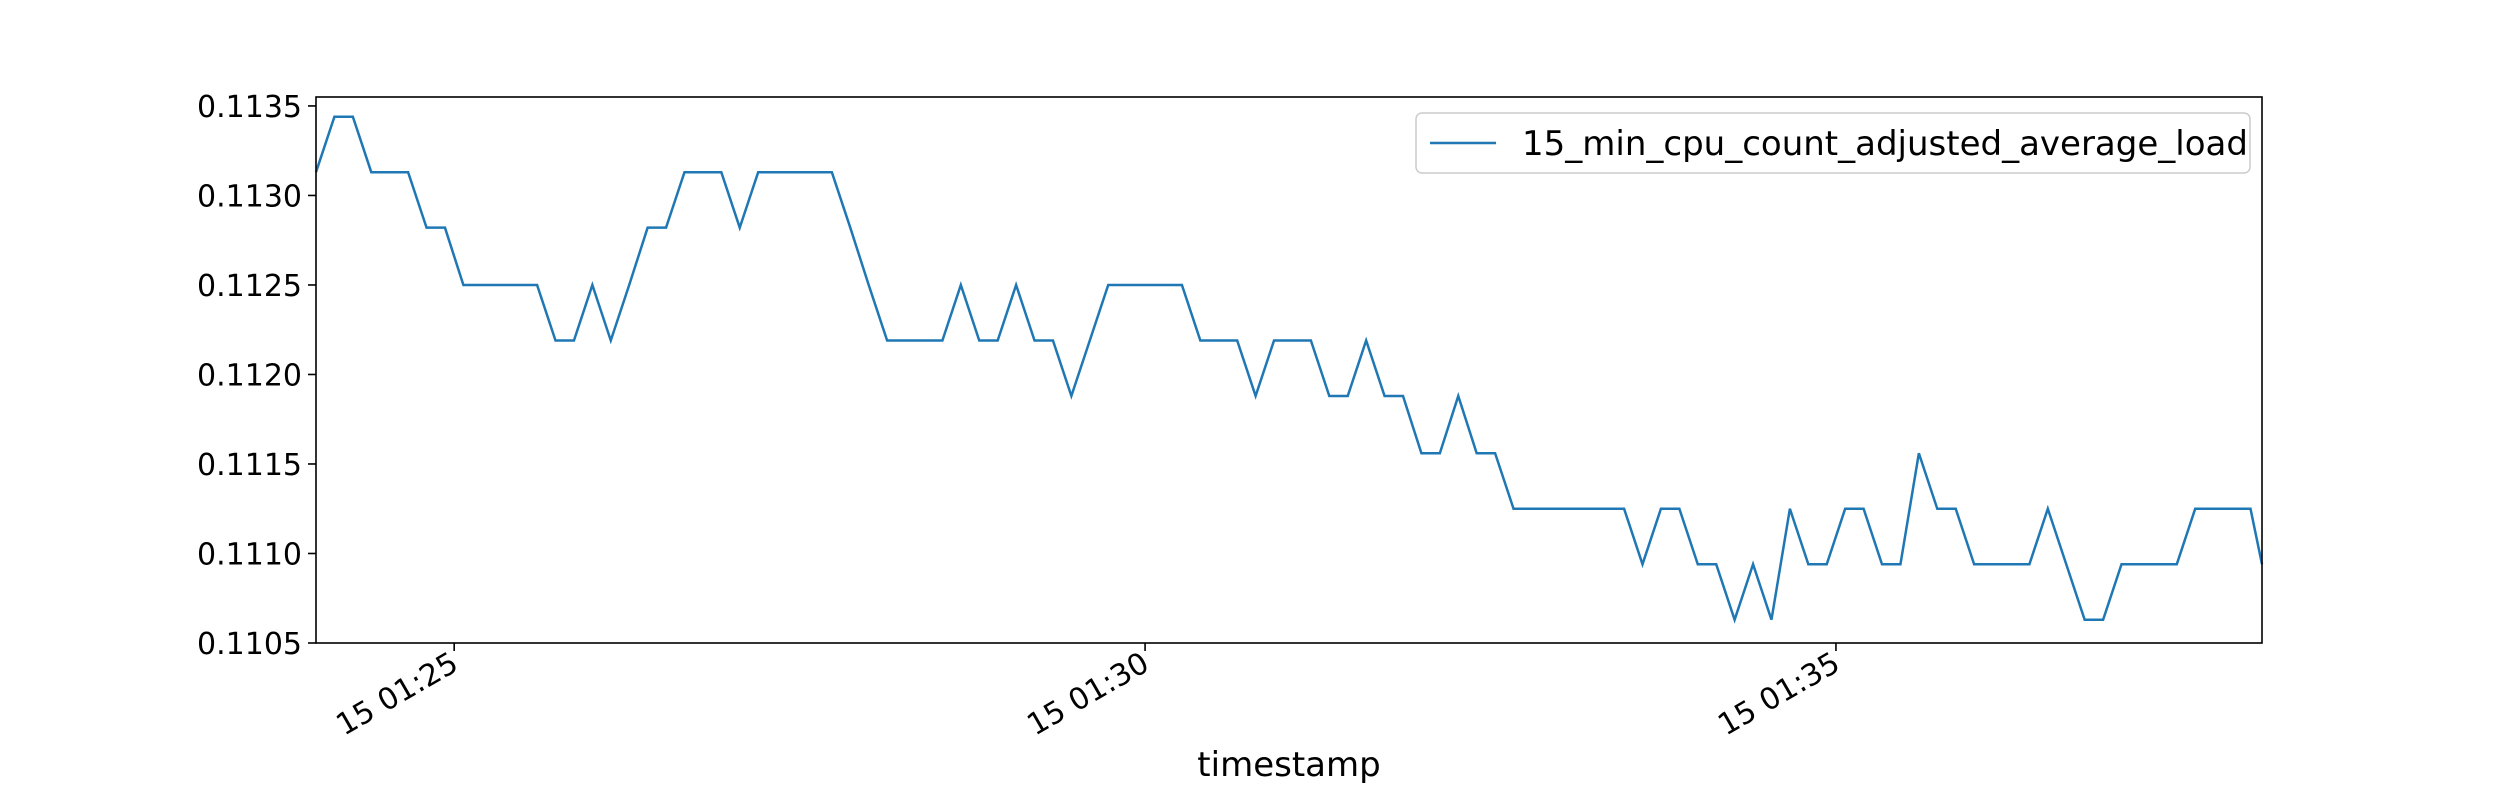  What do you see at coordinates (1885, 144) in the screenshot?
I see `legend-entry-label: 15_min_cpu_count_adjusted_average_load` at bounding box center [1885, 144].